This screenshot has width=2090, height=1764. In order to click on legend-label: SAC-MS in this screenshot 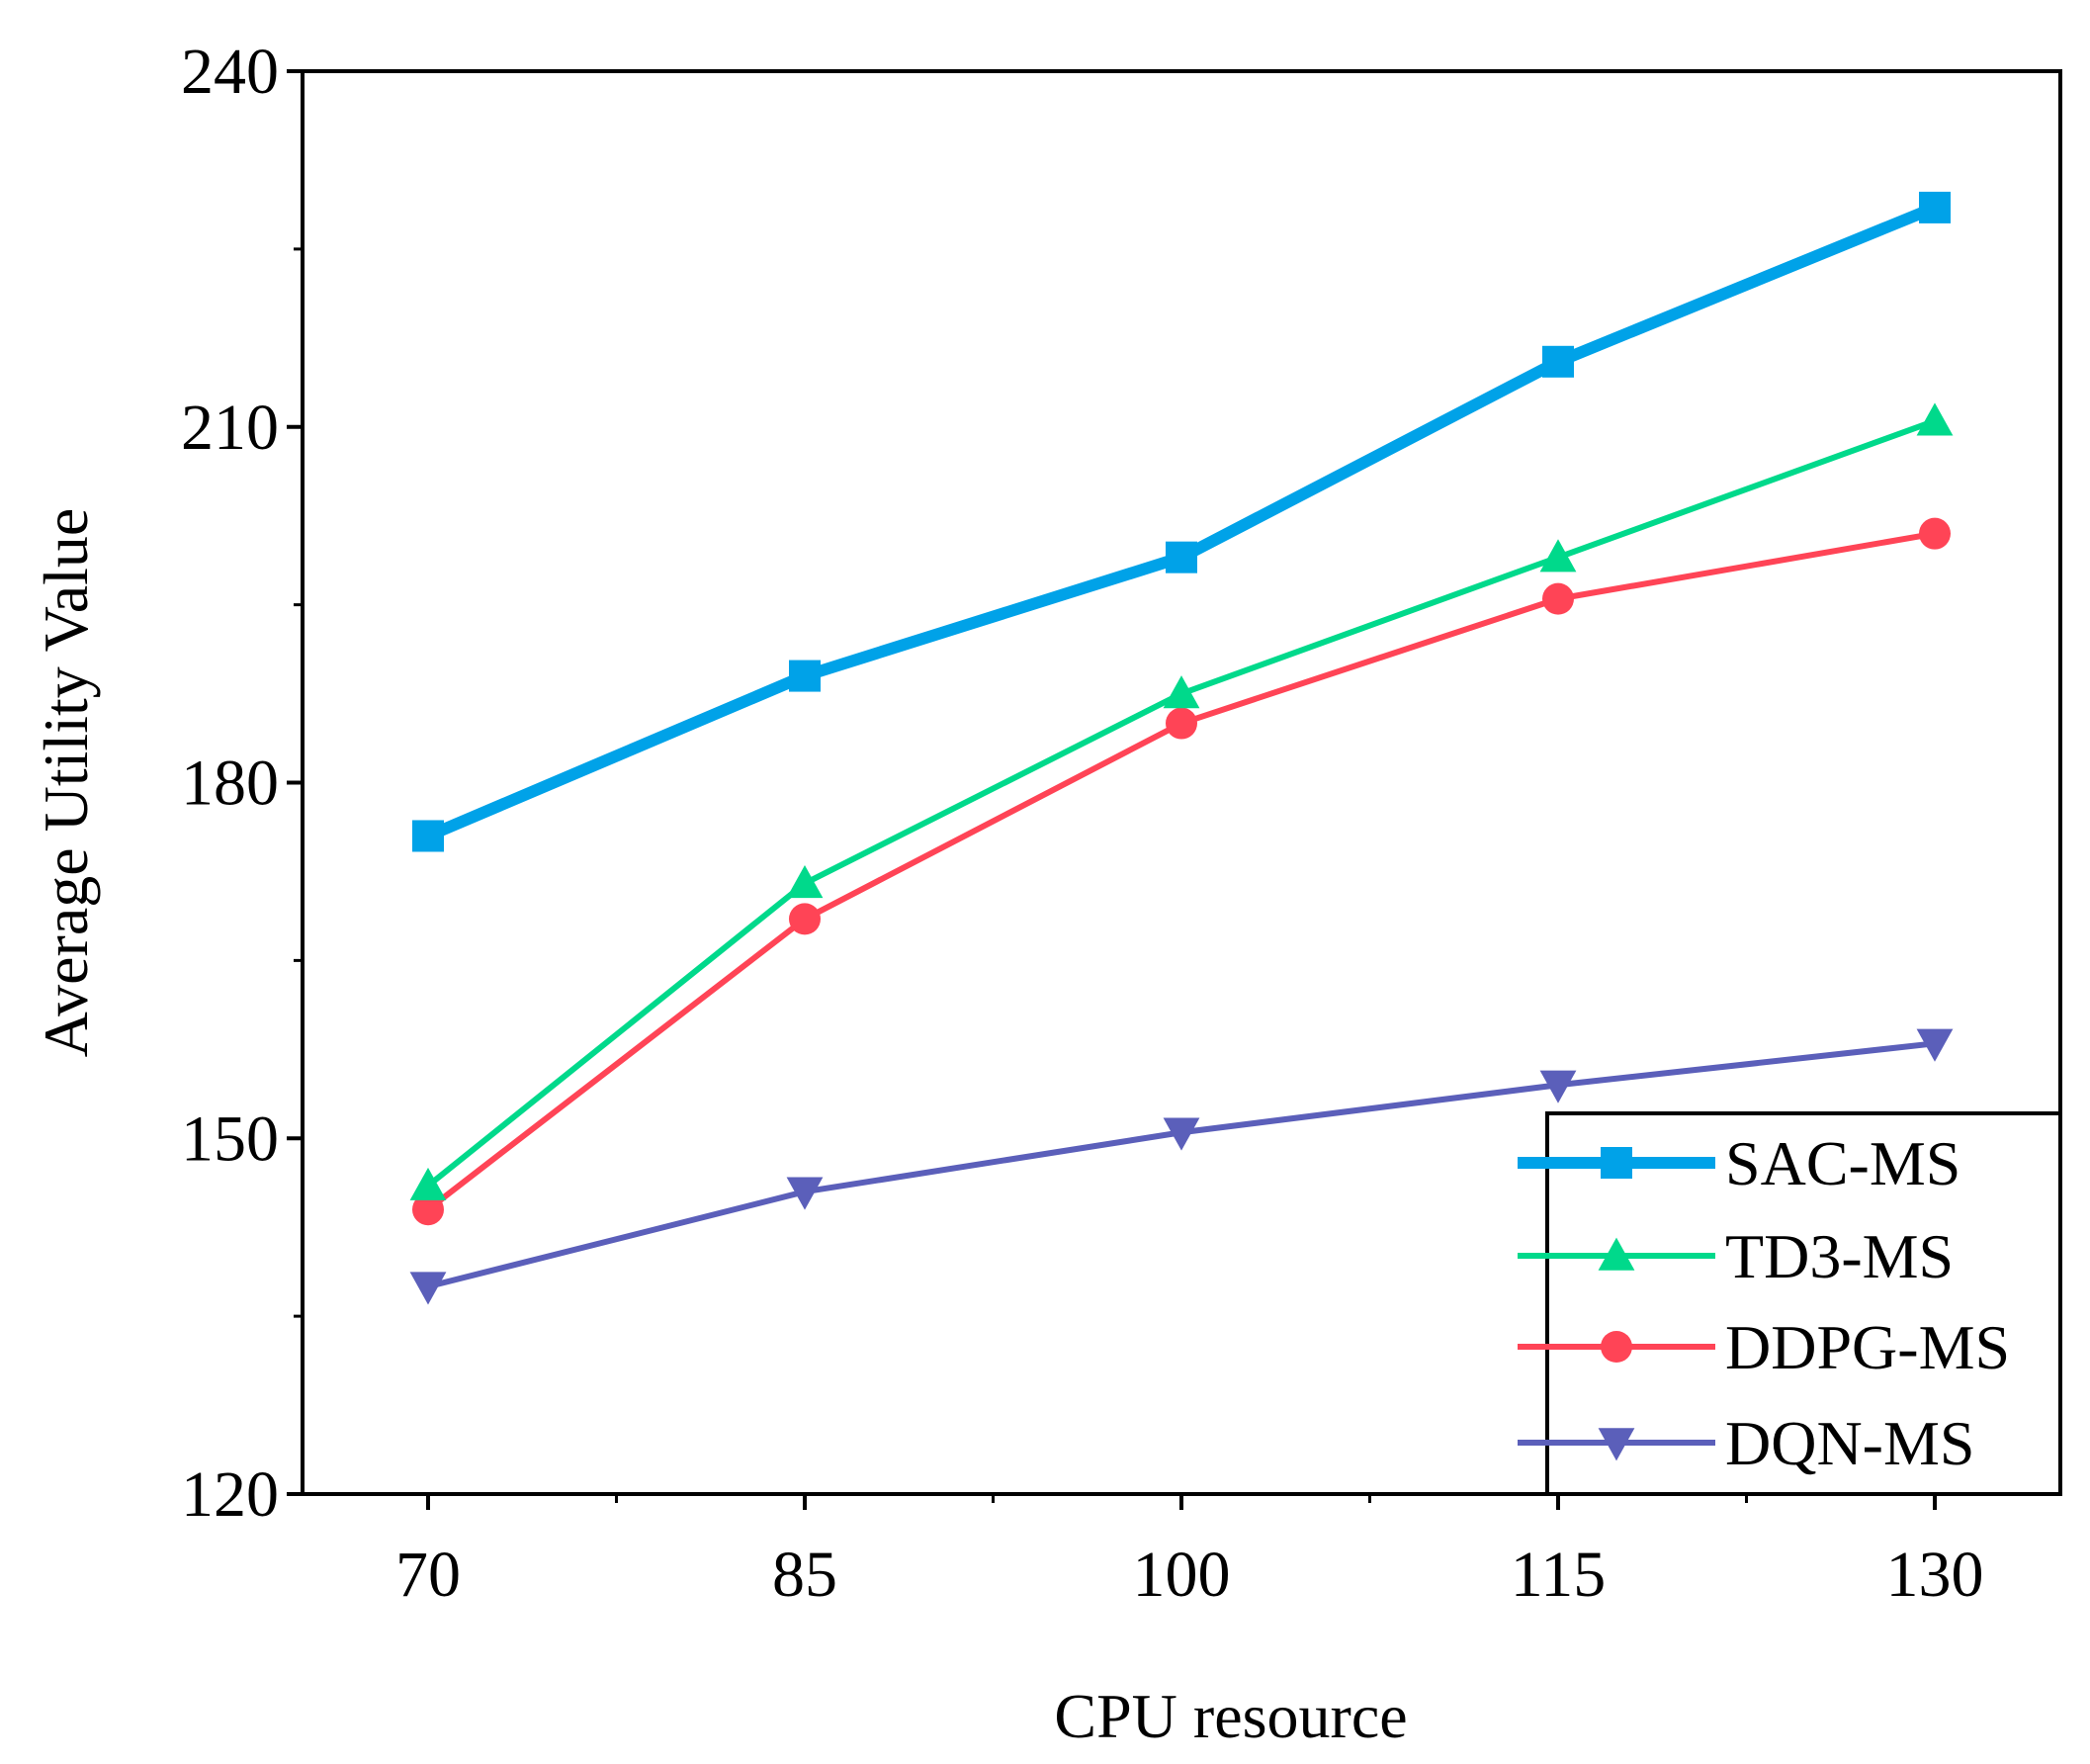, I will do `click(1842, 1163)`.